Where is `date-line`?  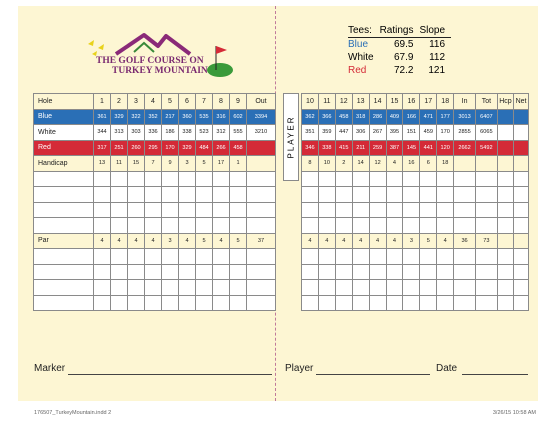
date-line is located at coordinates (495, 374).